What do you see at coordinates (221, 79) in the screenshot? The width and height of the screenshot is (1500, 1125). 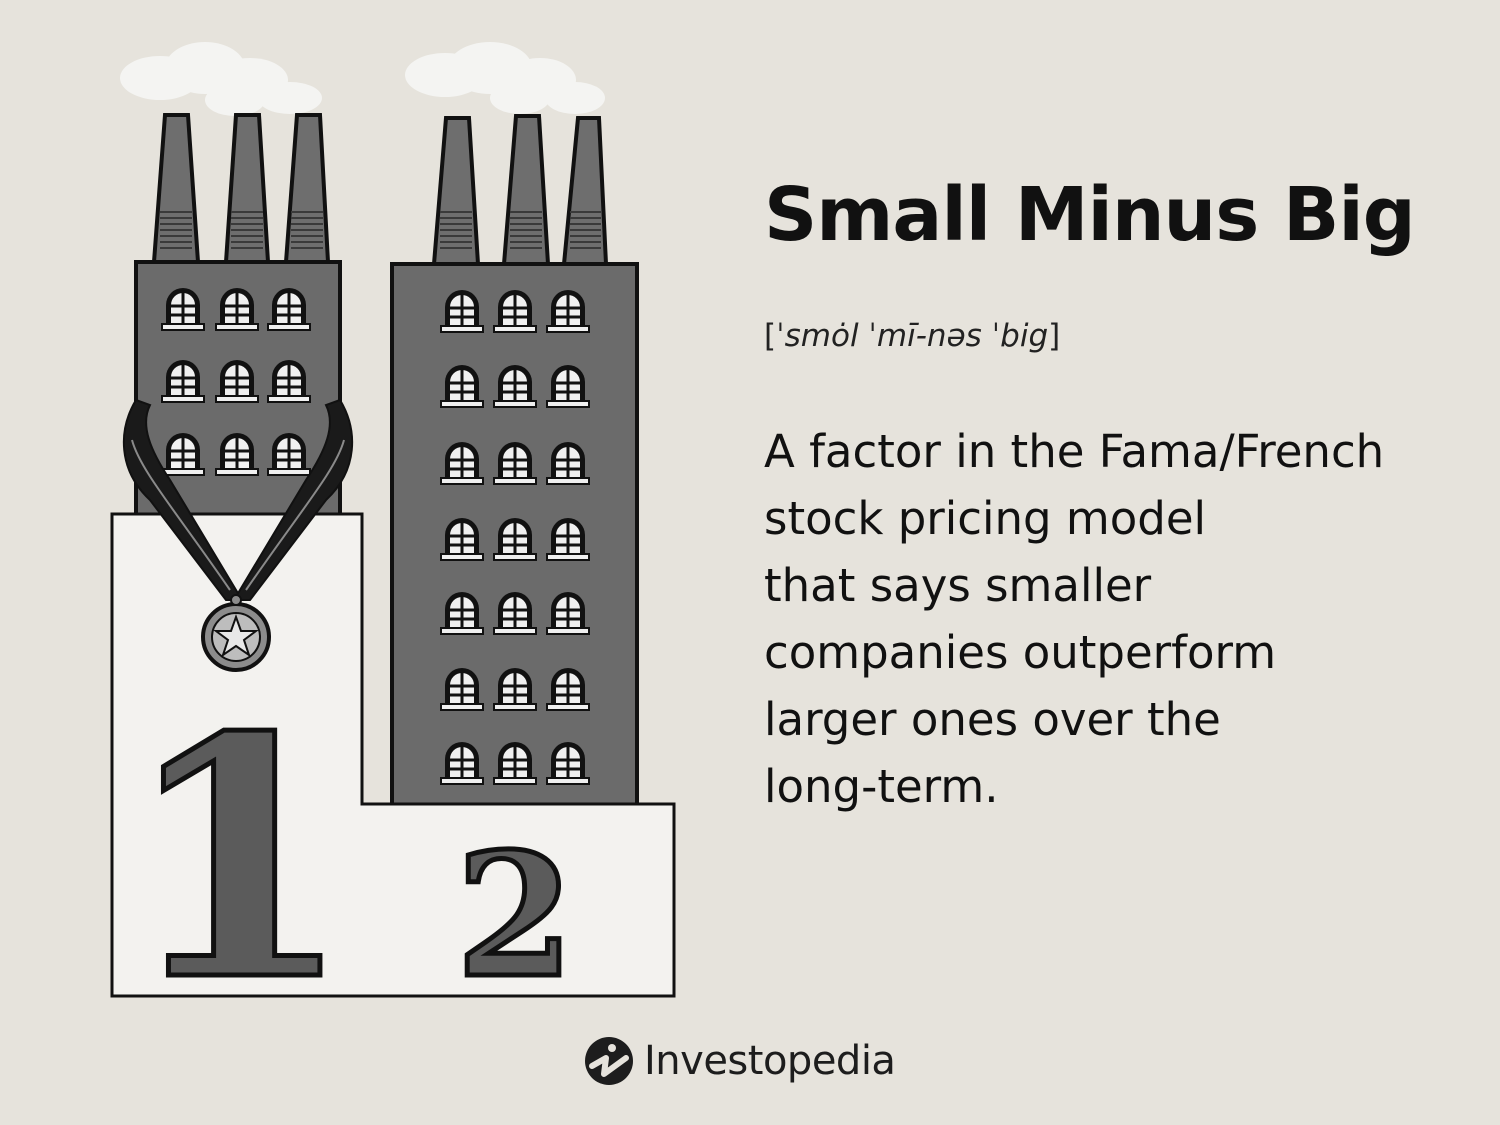 I see `smoke-clouds-left` at bounding box center [221, 79].